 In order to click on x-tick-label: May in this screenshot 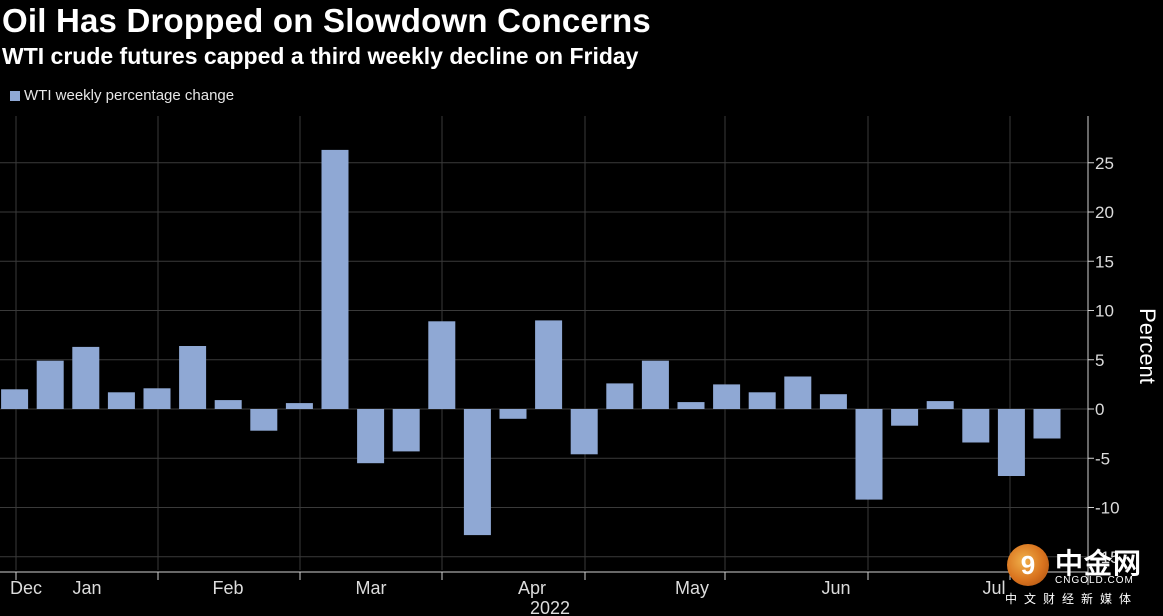, I will do `click(692, 588)`.